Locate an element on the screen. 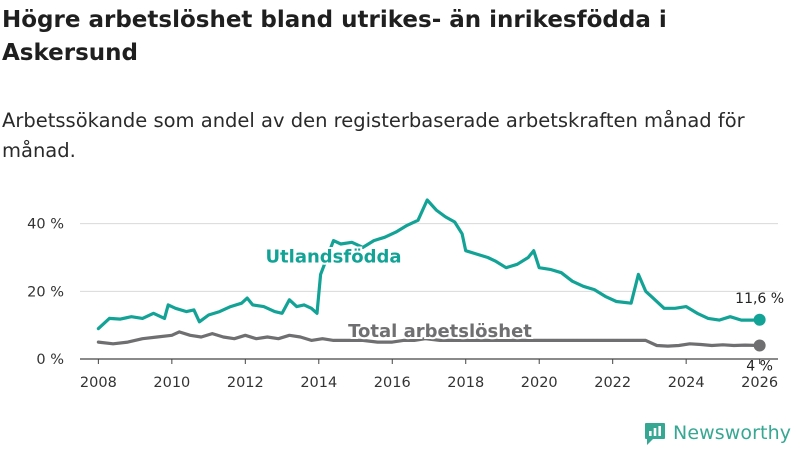 Image resolution: width=800 pixels, height=450 pixels. x-axis: 2008 2010 2012 2014 2016 2018 2020 2022 2024 2026 is located at coordinates (429, 375).